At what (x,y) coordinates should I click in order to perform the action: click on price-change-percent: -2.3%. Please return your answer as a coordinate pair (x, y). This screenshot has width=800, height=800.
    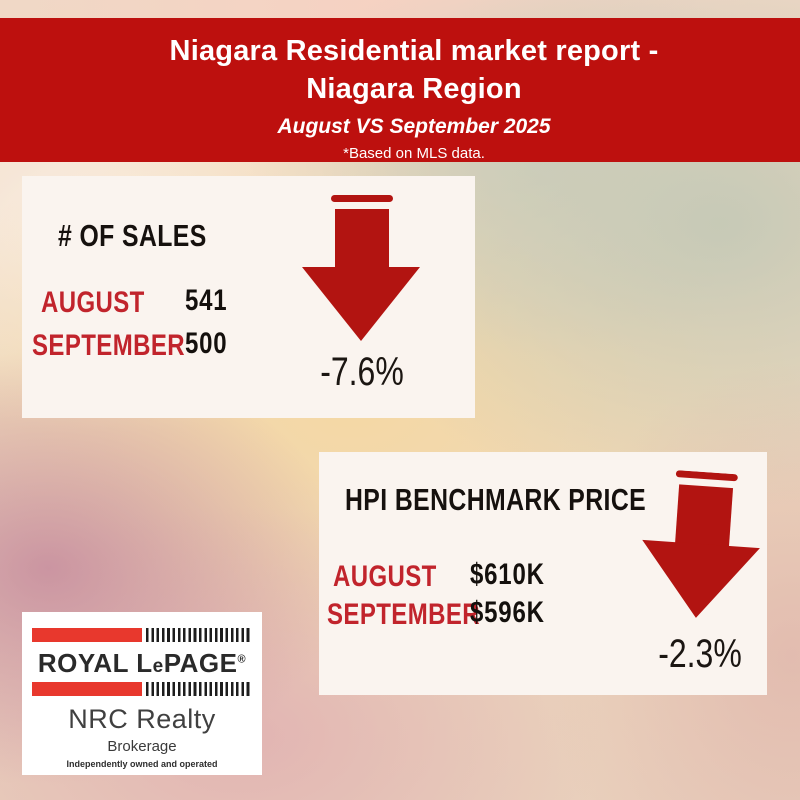
    Looking at the image, I should click on (700, 654).